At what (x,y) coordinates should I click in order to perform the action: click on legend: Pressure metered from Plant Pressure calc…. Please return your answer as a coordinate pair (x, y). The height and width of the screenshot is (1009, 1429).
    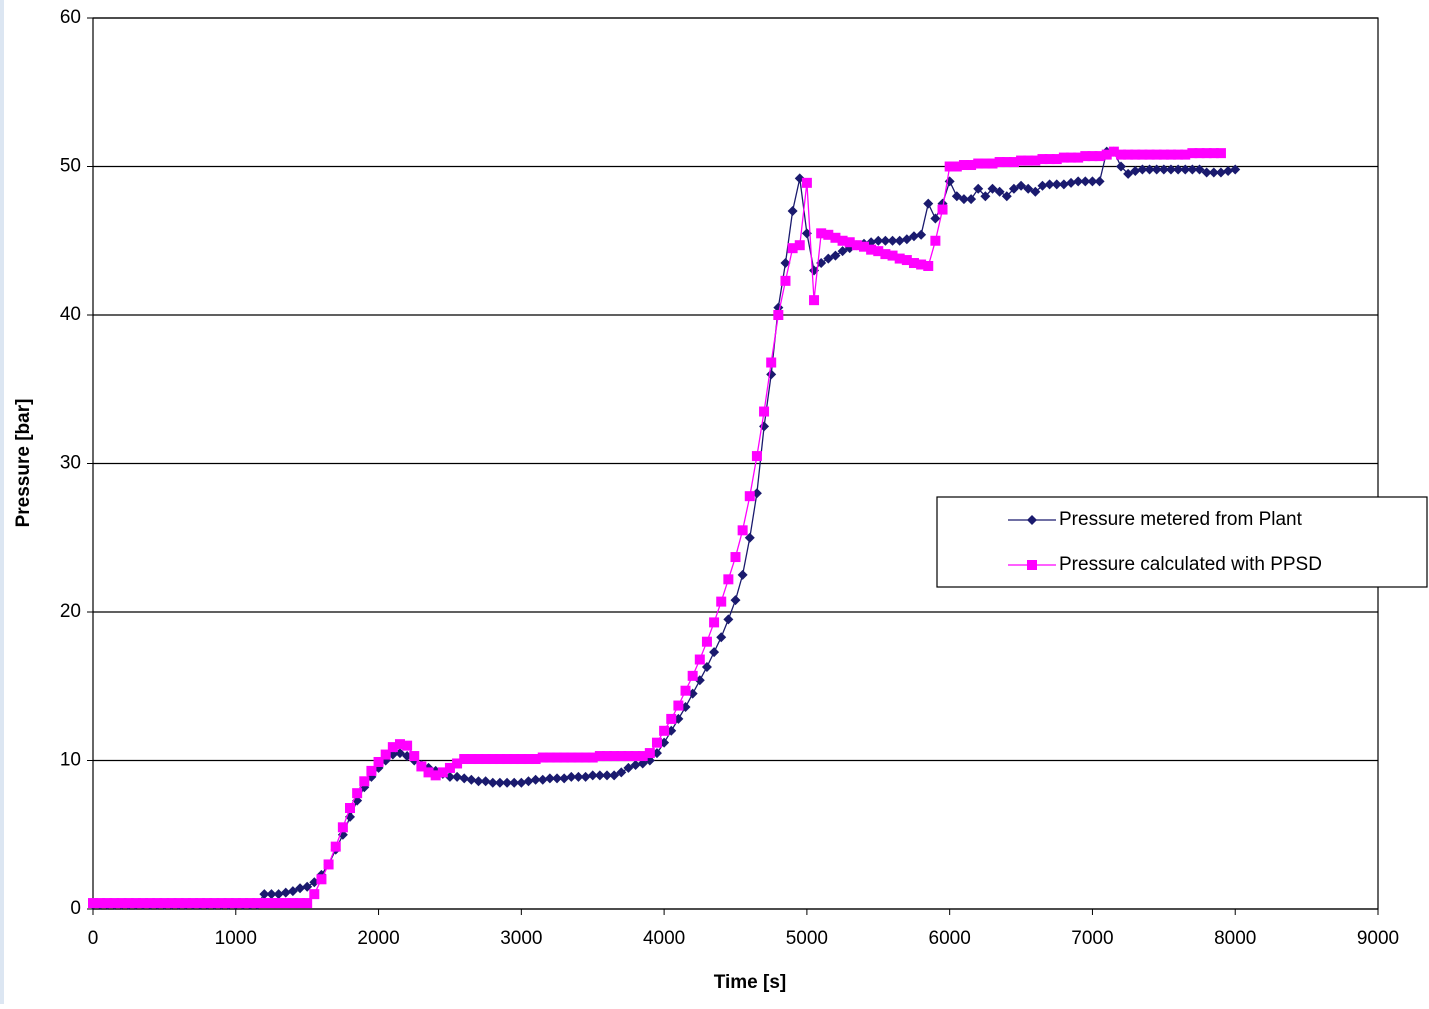
    Looking at the image, I should click on (1182, 542).